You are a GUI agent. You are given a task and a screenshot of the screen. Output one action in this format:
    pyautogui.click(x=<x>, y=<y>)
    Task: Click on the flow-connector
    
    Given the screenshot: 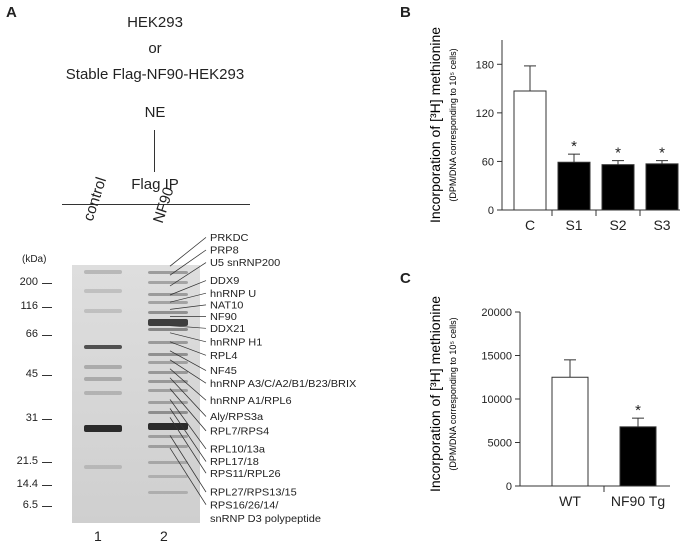 What is the action you would take?
    pyautogui.click(x=154, y=151)
    